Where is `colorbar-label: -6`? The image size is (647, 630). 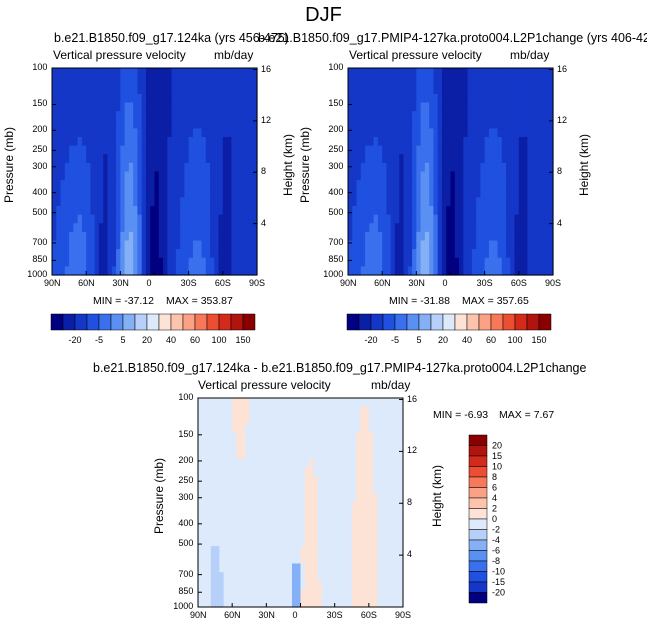
colorbar-label: -6 is located at coordinates (496, 551).